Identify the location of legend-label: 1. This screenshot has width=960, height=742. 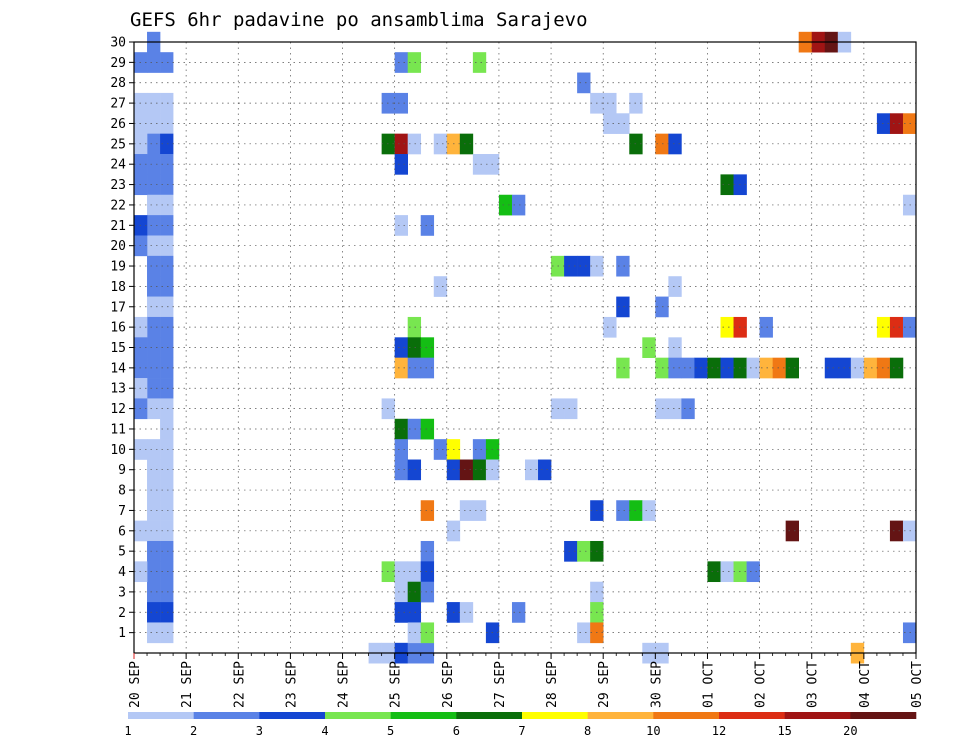
(127, 731).